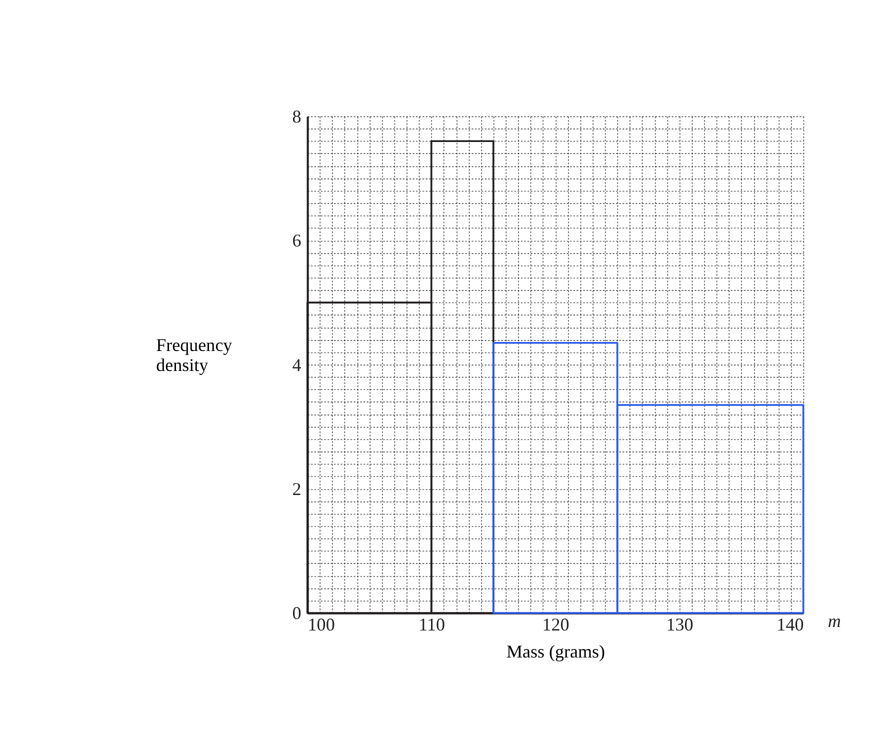 Image resolution: width=882 pixels, height=744 pixels. What do you see at coordinates (297, 488) in the screenshot?
I see `y-tick-label: 2` at bounding box center [297, 488].